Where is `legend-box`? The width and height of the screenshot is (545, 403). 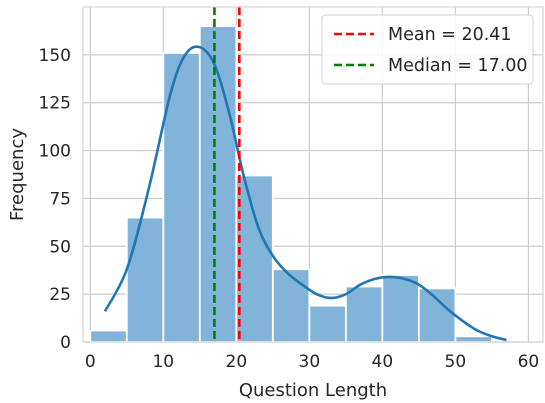 legend-box is located at coordinates (427, 49).